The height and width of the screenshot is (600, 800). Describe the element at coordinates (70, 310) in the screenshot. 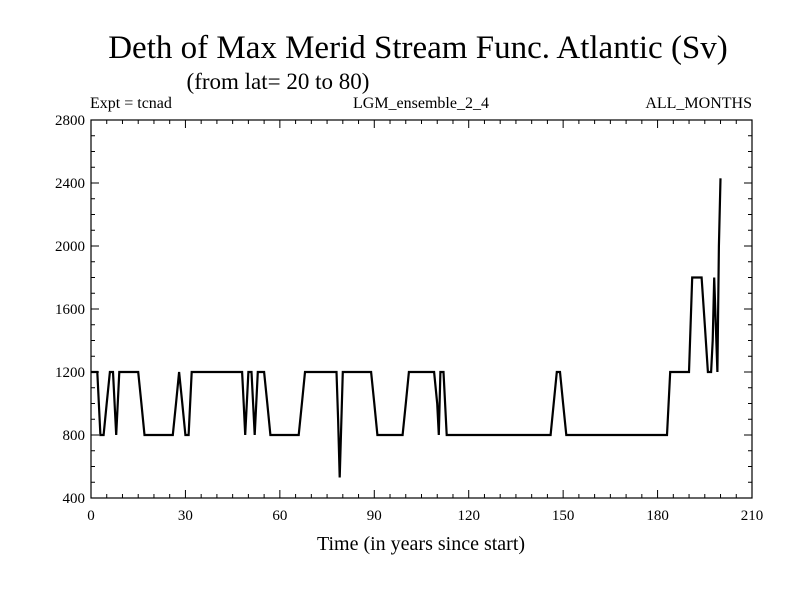

I see `y-tick-label: 1600` at that location.